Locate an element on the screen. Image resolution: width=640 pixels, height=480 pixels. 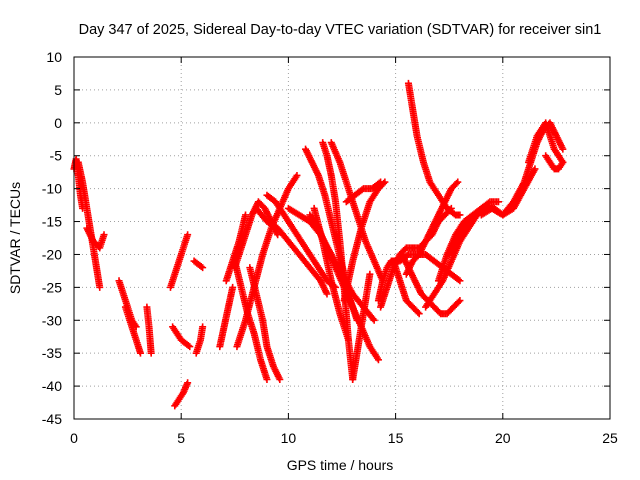
y-tick-label: 5 is located at coordinates (58, 90).